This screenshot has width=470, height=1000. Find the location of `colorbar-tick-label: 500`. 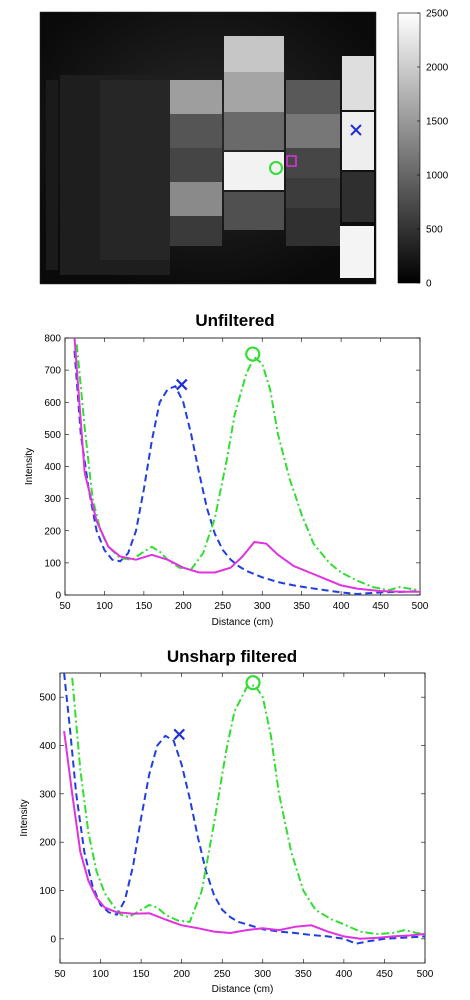

colorbar-tick-label: 500 is located at coordinates (434, 230).